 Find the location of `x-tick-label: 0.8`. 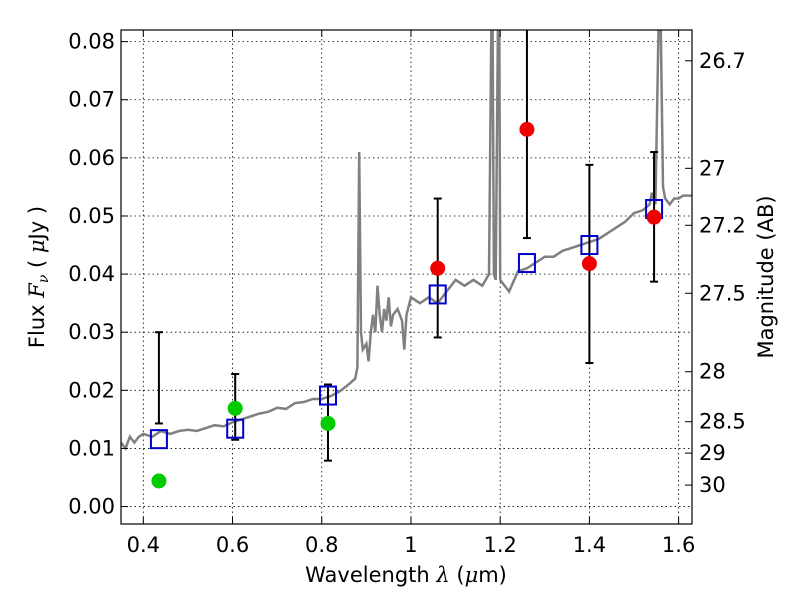

x-tick-label: 0.8 is located at coordinates (321, 545).